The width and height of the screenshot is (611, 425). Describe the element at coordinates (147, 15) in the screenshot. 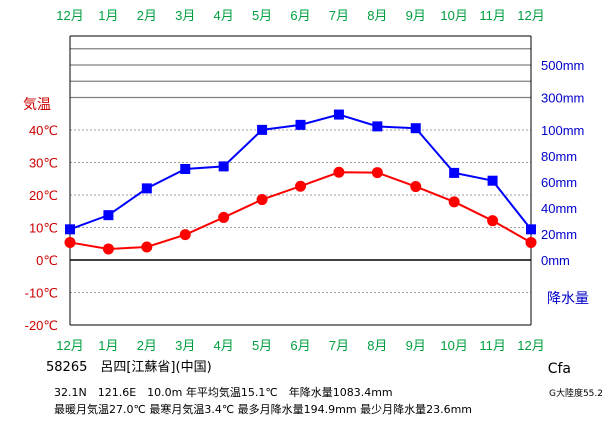

I see `month-label-top: 2月` at that location.